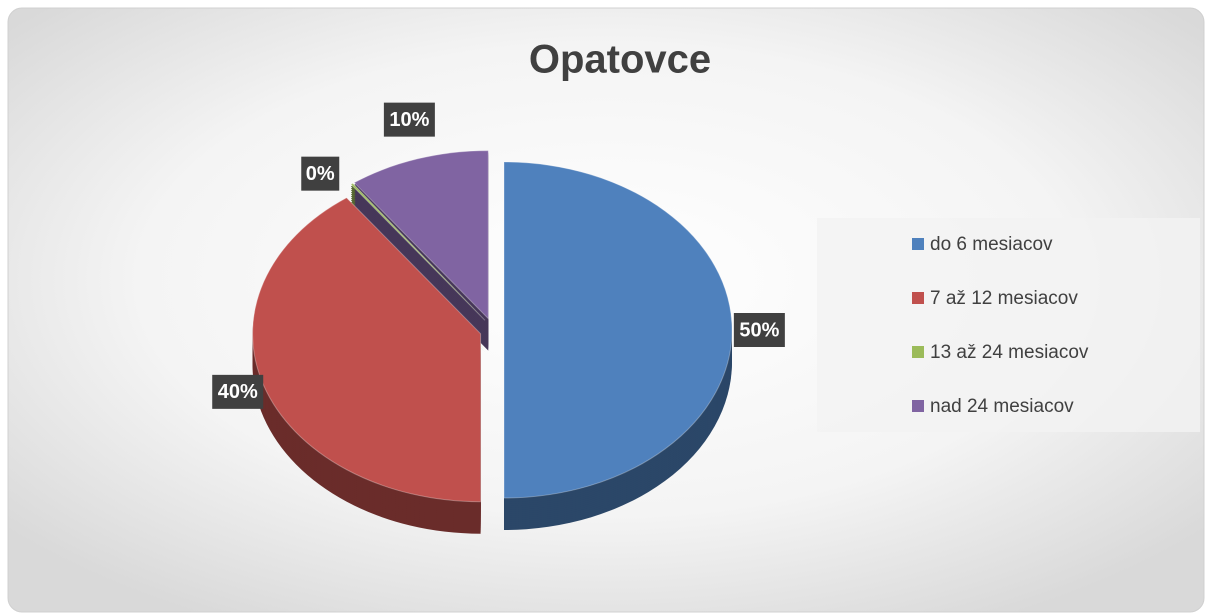 The image size is (1208, 614). I want to click on legend-label: do 6 mesiacov, so click(991, 244).